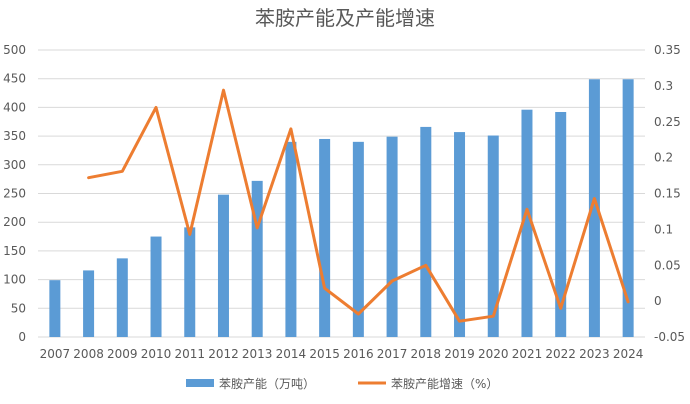 The height and width of the screenshot is (404, 690). I want to click on x-tick-label: 2014, so click(291, 354).